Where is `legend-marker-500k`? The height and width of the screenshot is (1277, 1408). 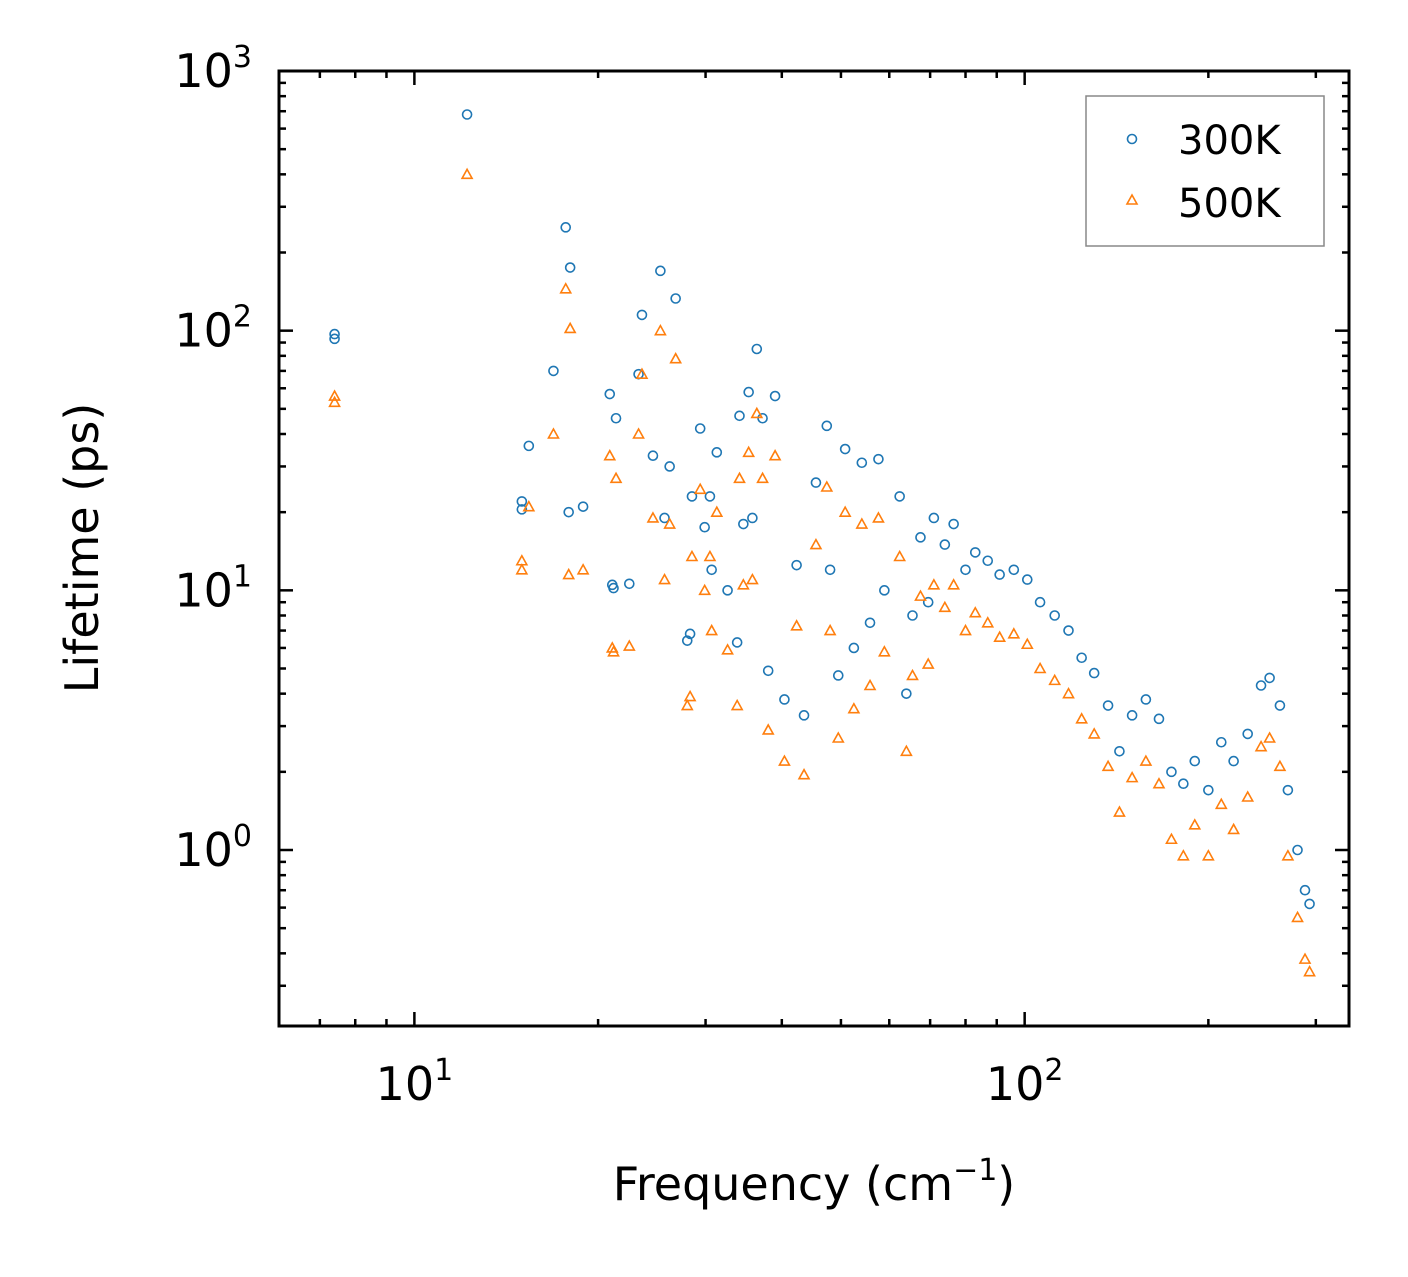 legend-marker-500k is located at coordinates (1132, 199).